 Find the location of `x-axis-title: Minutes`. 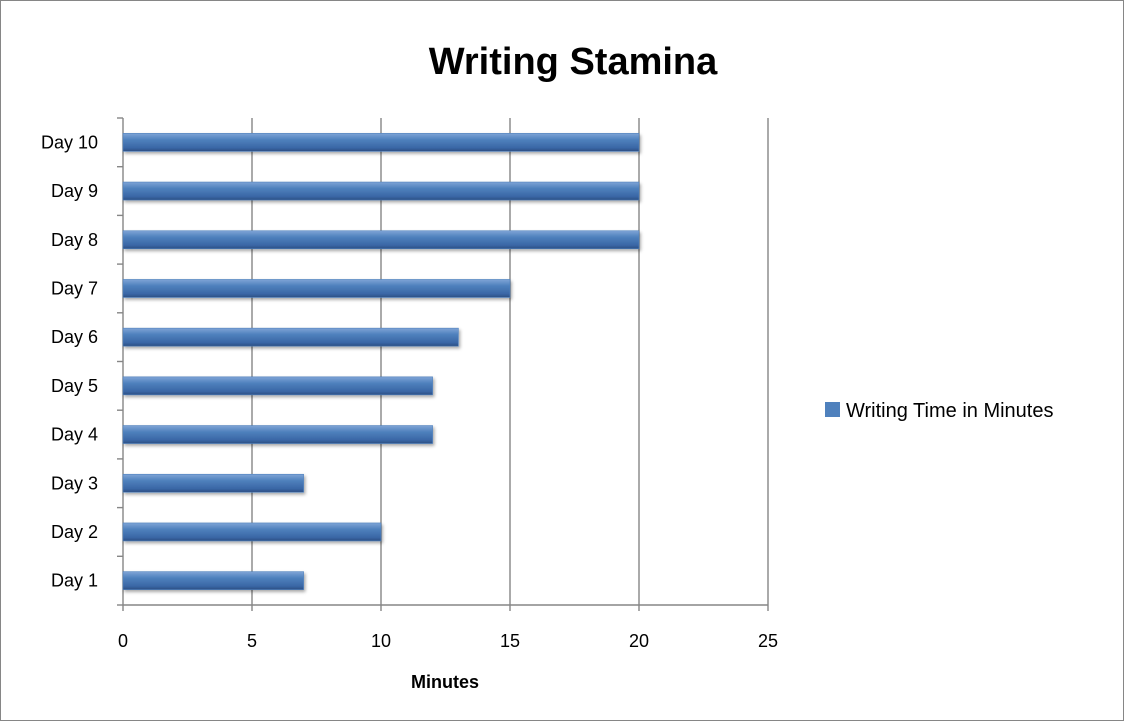

x-axis-title: Minutes is located at coordinates (445, 682).